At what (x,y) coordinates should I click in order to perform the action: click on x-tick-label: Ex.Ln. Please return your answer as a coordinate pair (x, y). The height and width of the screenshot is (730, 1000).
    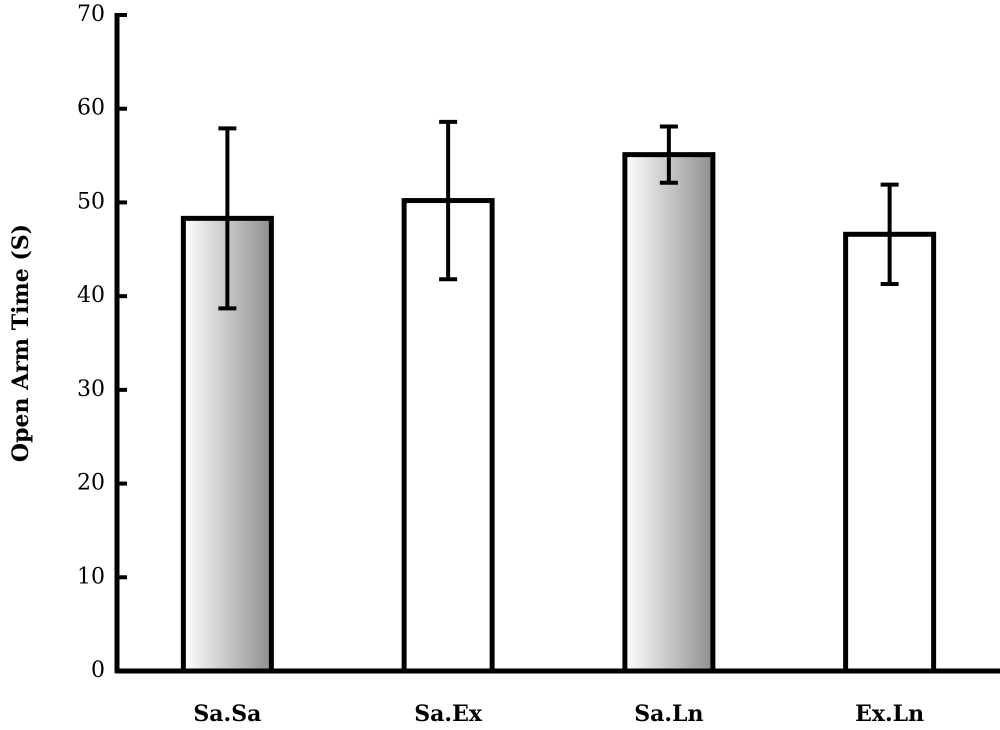
    Looking at the image, I should click on (889, 714).